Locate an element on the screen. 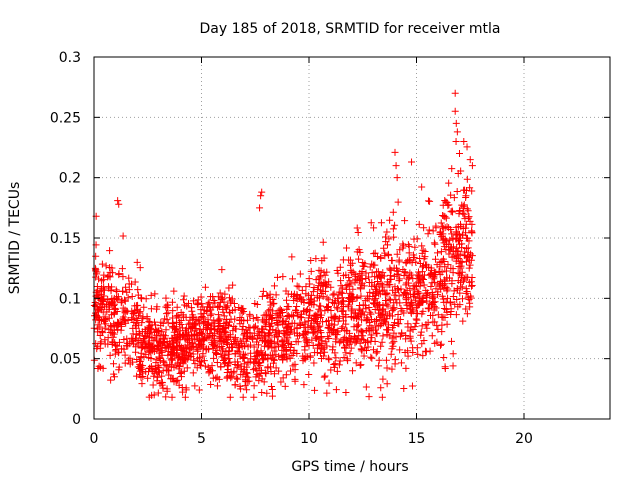  y-tick-label: 0.3 is located at coordinates (70, 58).